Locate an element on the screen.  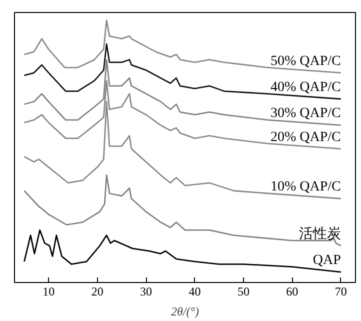
series-label: QAP is located at coordinates (327, 260).